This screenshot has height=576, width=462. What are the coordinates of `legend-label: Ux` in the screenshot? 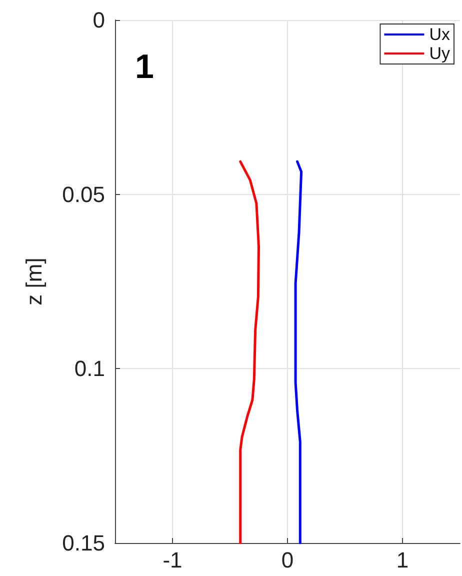 It's located at (439, 34).